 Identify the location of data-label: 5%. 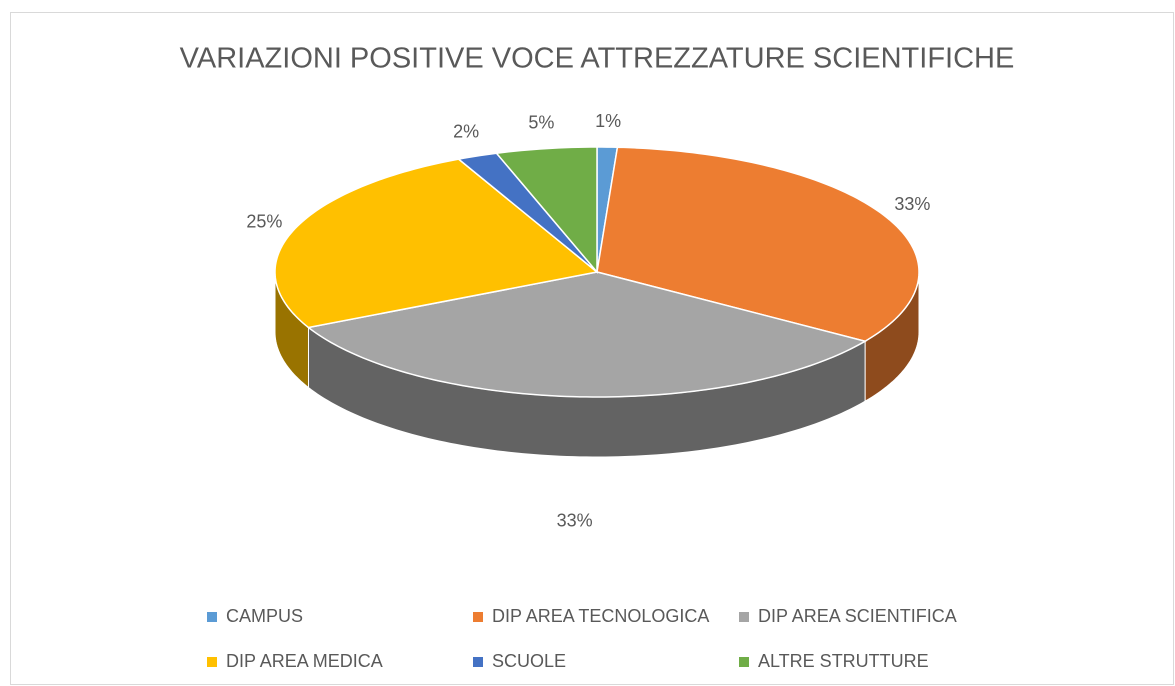
(541, 123).